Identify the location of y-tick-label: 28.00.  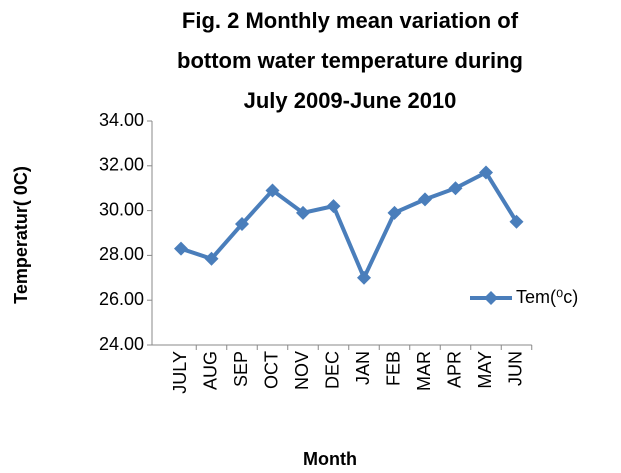
(121, 254).